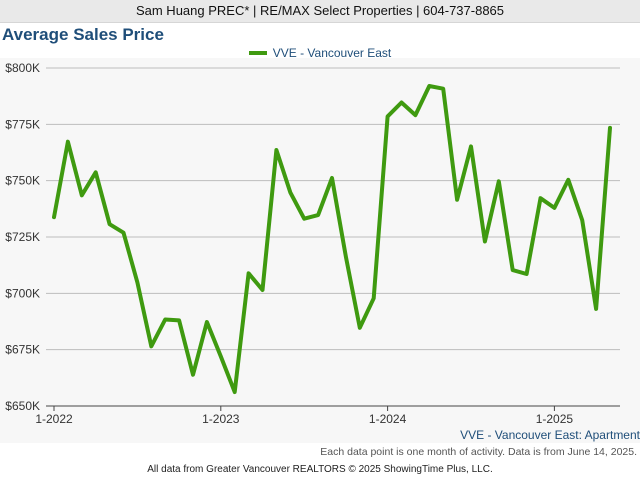 The height and width of the screenshot is (480, 640). I want to click on x-tick-label: 1-2022, so click(54, 419).